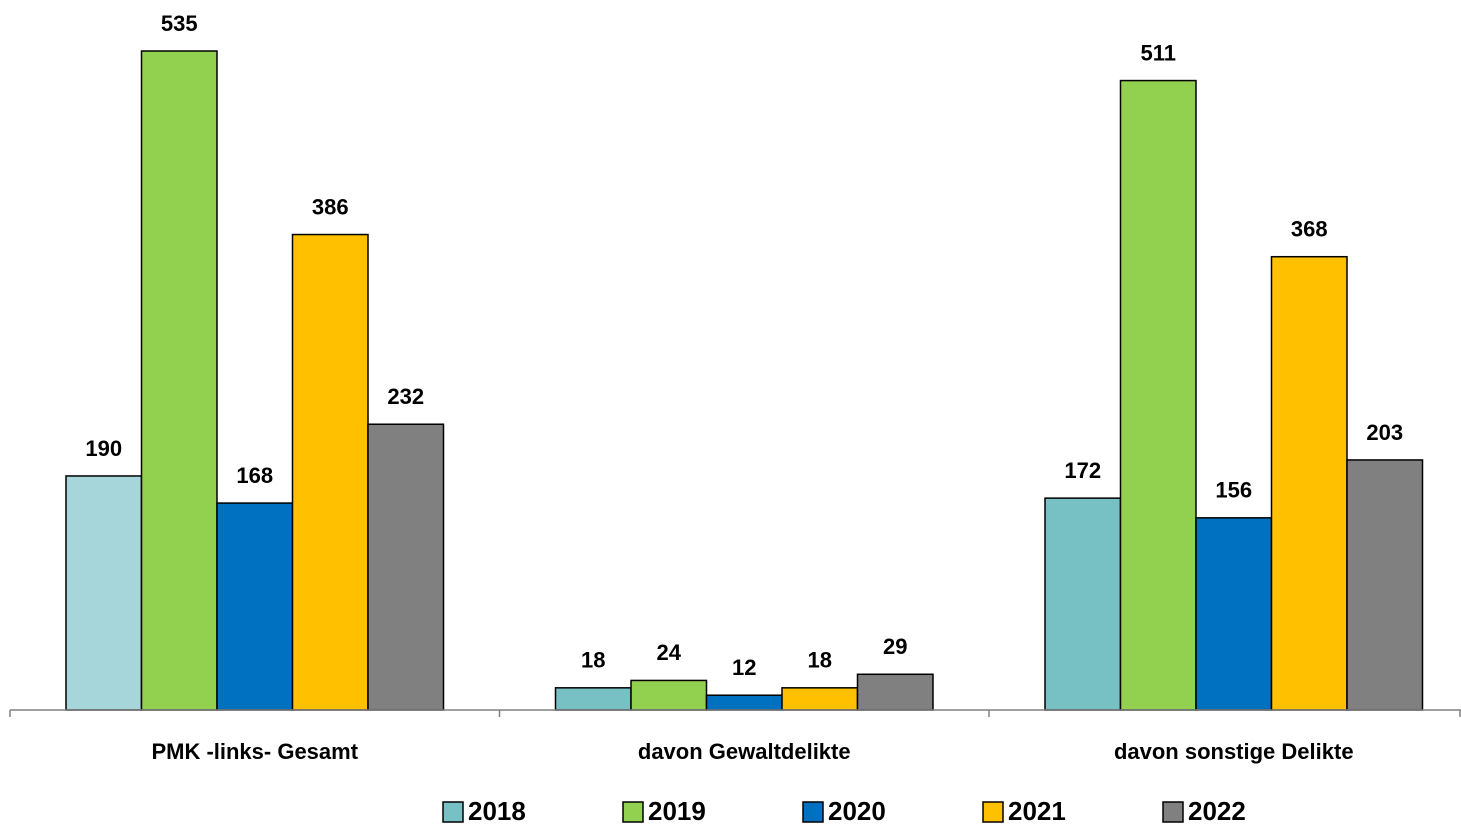 The width and height of the screenshot is (1461, 830). Describe the element at coordinates (497, 811) in the screenshot. I see `legend-label: 2018` at that location.